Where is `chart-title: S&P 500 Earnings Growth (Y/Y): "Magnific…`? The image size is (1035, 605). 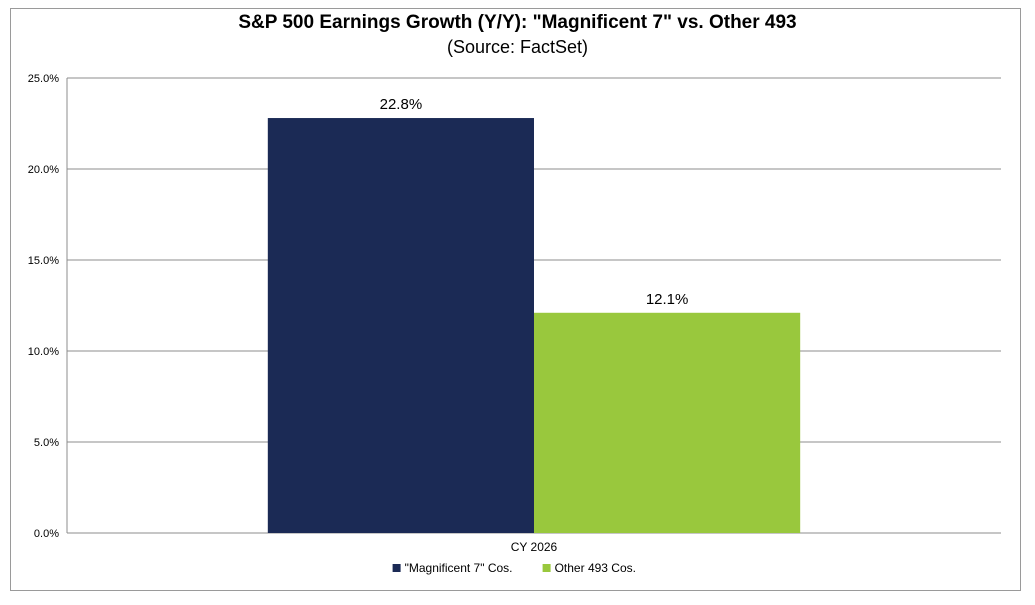 chart-title: S&P 500 Earnings Growth (Y/Y): "Magnific… is located at coordinates (517, 22).